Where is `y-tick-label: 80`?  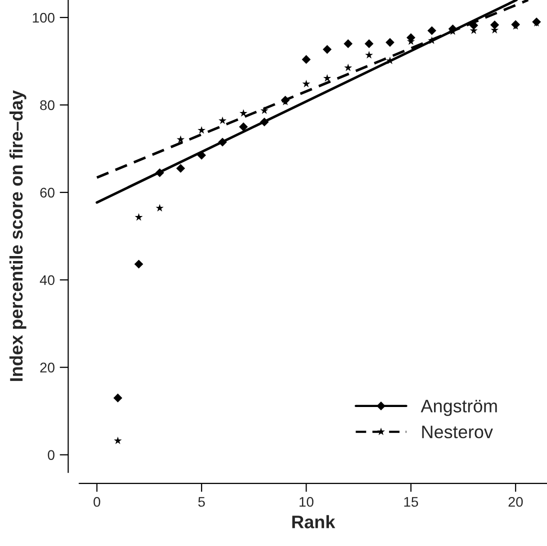
y-tick-label: 80 is located at coordinates (47, 105).